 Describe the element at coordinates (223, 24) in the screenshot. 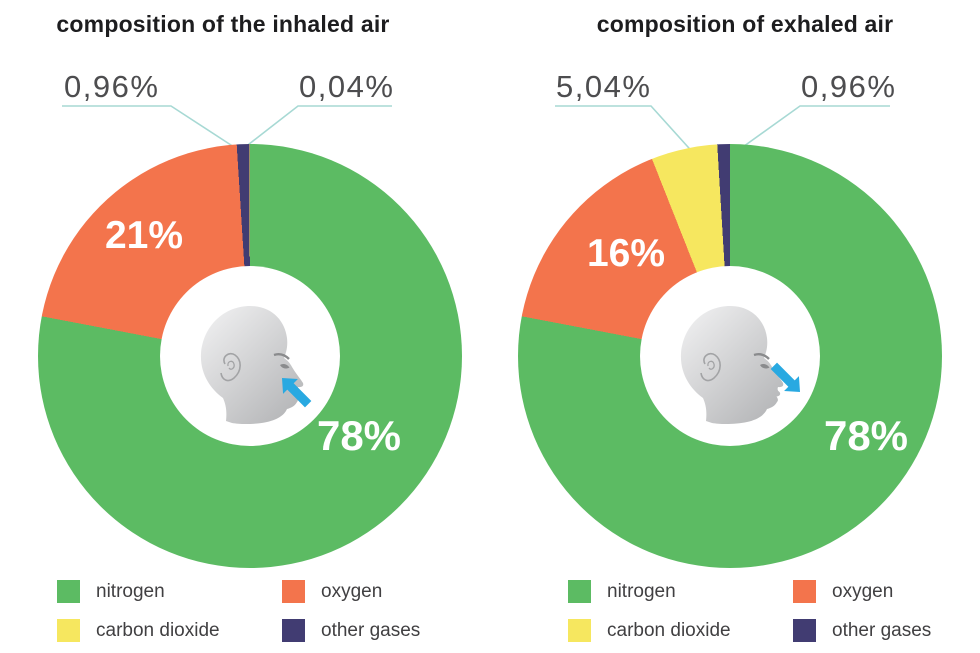

I see `chart-title-inhaled: composition of the inhaled air` at that location.